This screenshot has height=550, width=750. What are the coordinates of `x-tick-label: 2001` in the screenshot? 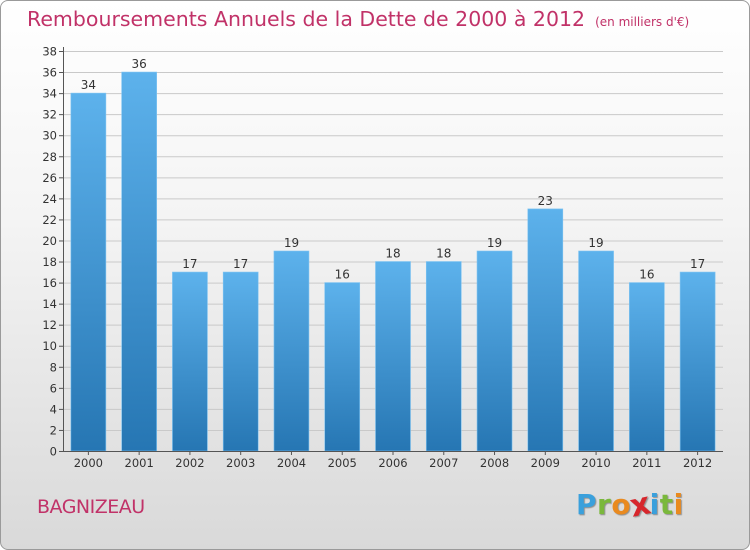 It's located at (139, 463).